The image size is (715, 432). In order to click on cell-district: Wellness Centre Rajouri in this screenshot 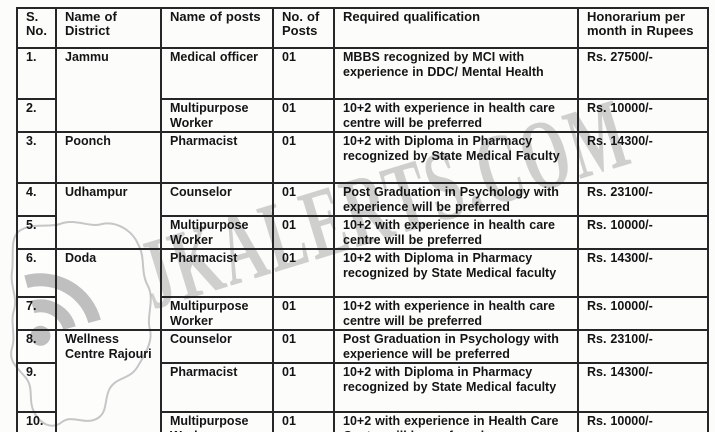, I will do `click(108, 380)`.